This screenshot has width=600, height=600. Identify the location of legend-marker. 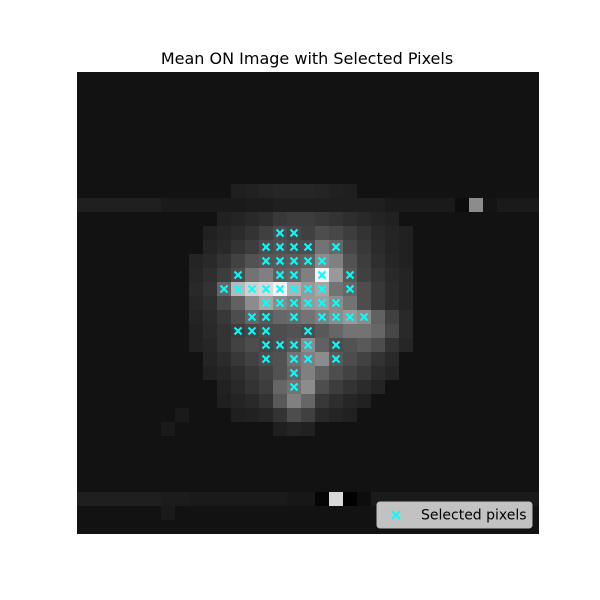
(396, 515).